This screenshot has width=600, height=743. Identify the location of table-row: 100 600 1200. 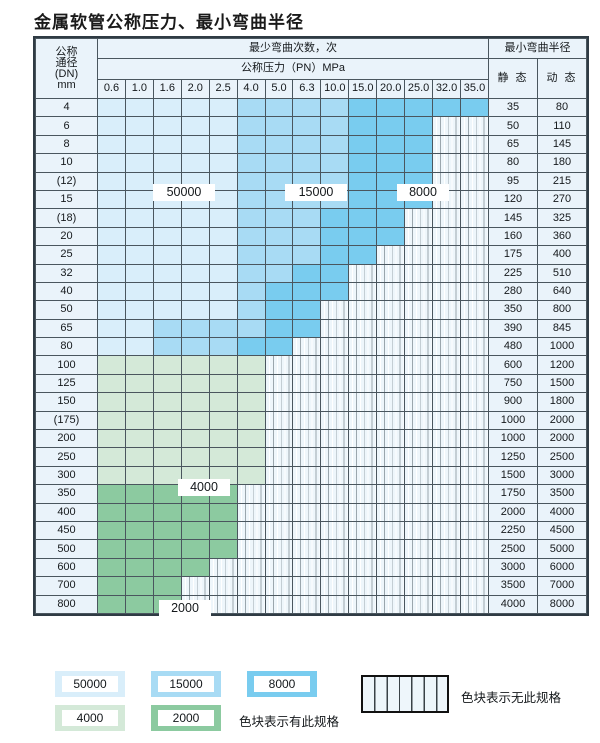
(311, 365).